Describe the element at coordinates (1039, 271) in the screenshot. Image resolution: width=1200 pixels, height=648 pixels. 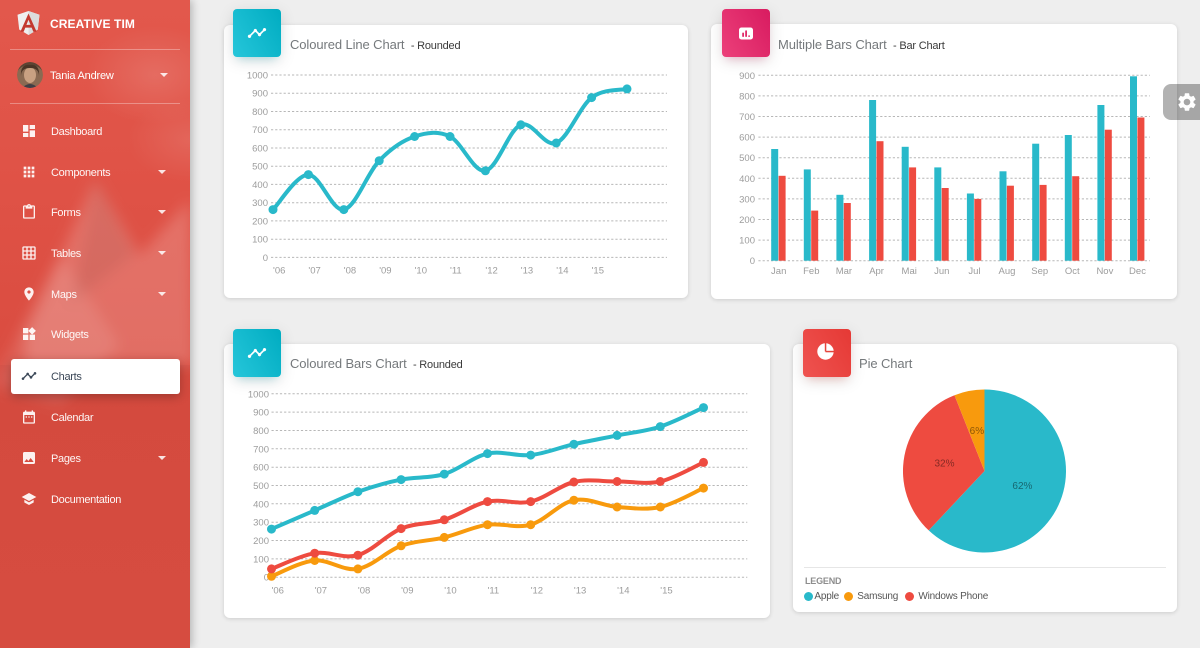
I see `svg-text: Sep` at that location.